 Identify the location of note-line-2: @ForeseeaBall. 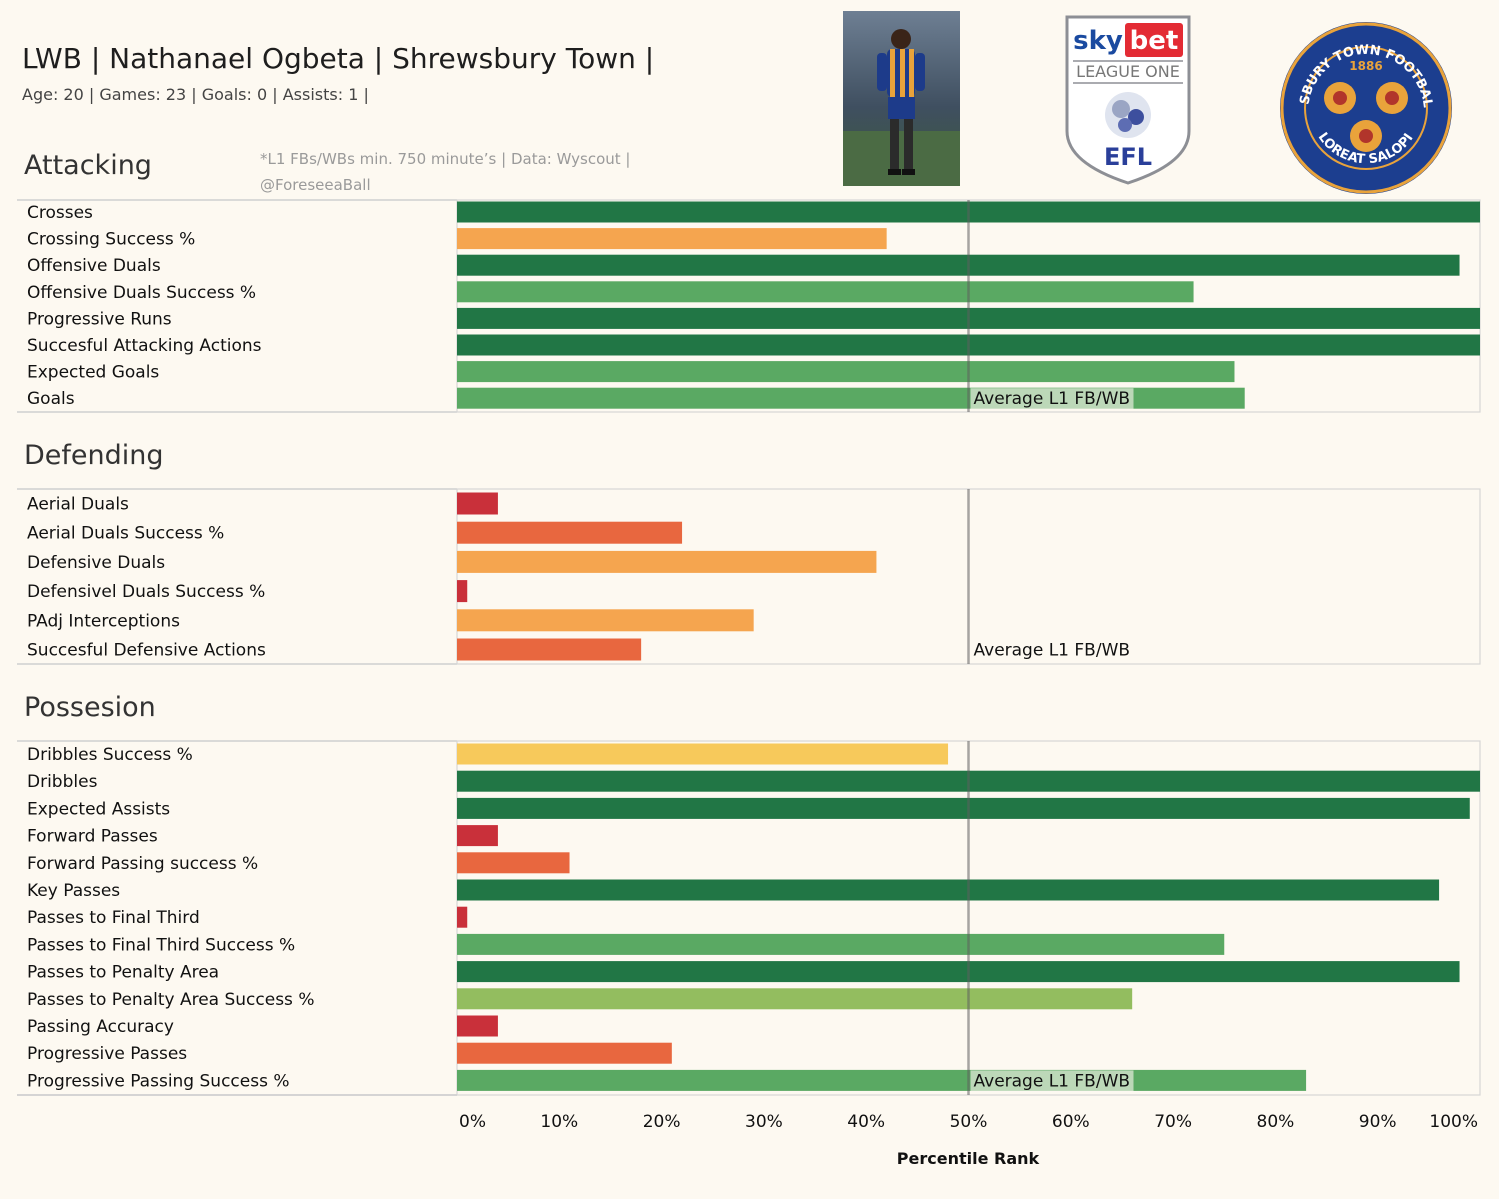
(315, 185).